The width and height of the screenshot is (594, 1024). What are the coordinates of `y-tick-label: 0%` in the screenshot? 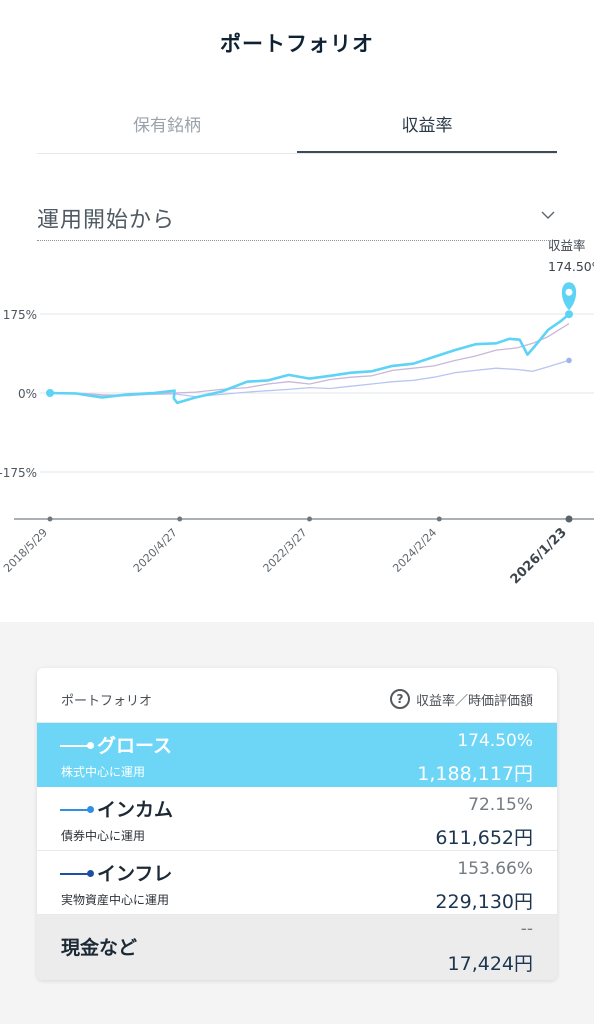 It's located at (27, 394).